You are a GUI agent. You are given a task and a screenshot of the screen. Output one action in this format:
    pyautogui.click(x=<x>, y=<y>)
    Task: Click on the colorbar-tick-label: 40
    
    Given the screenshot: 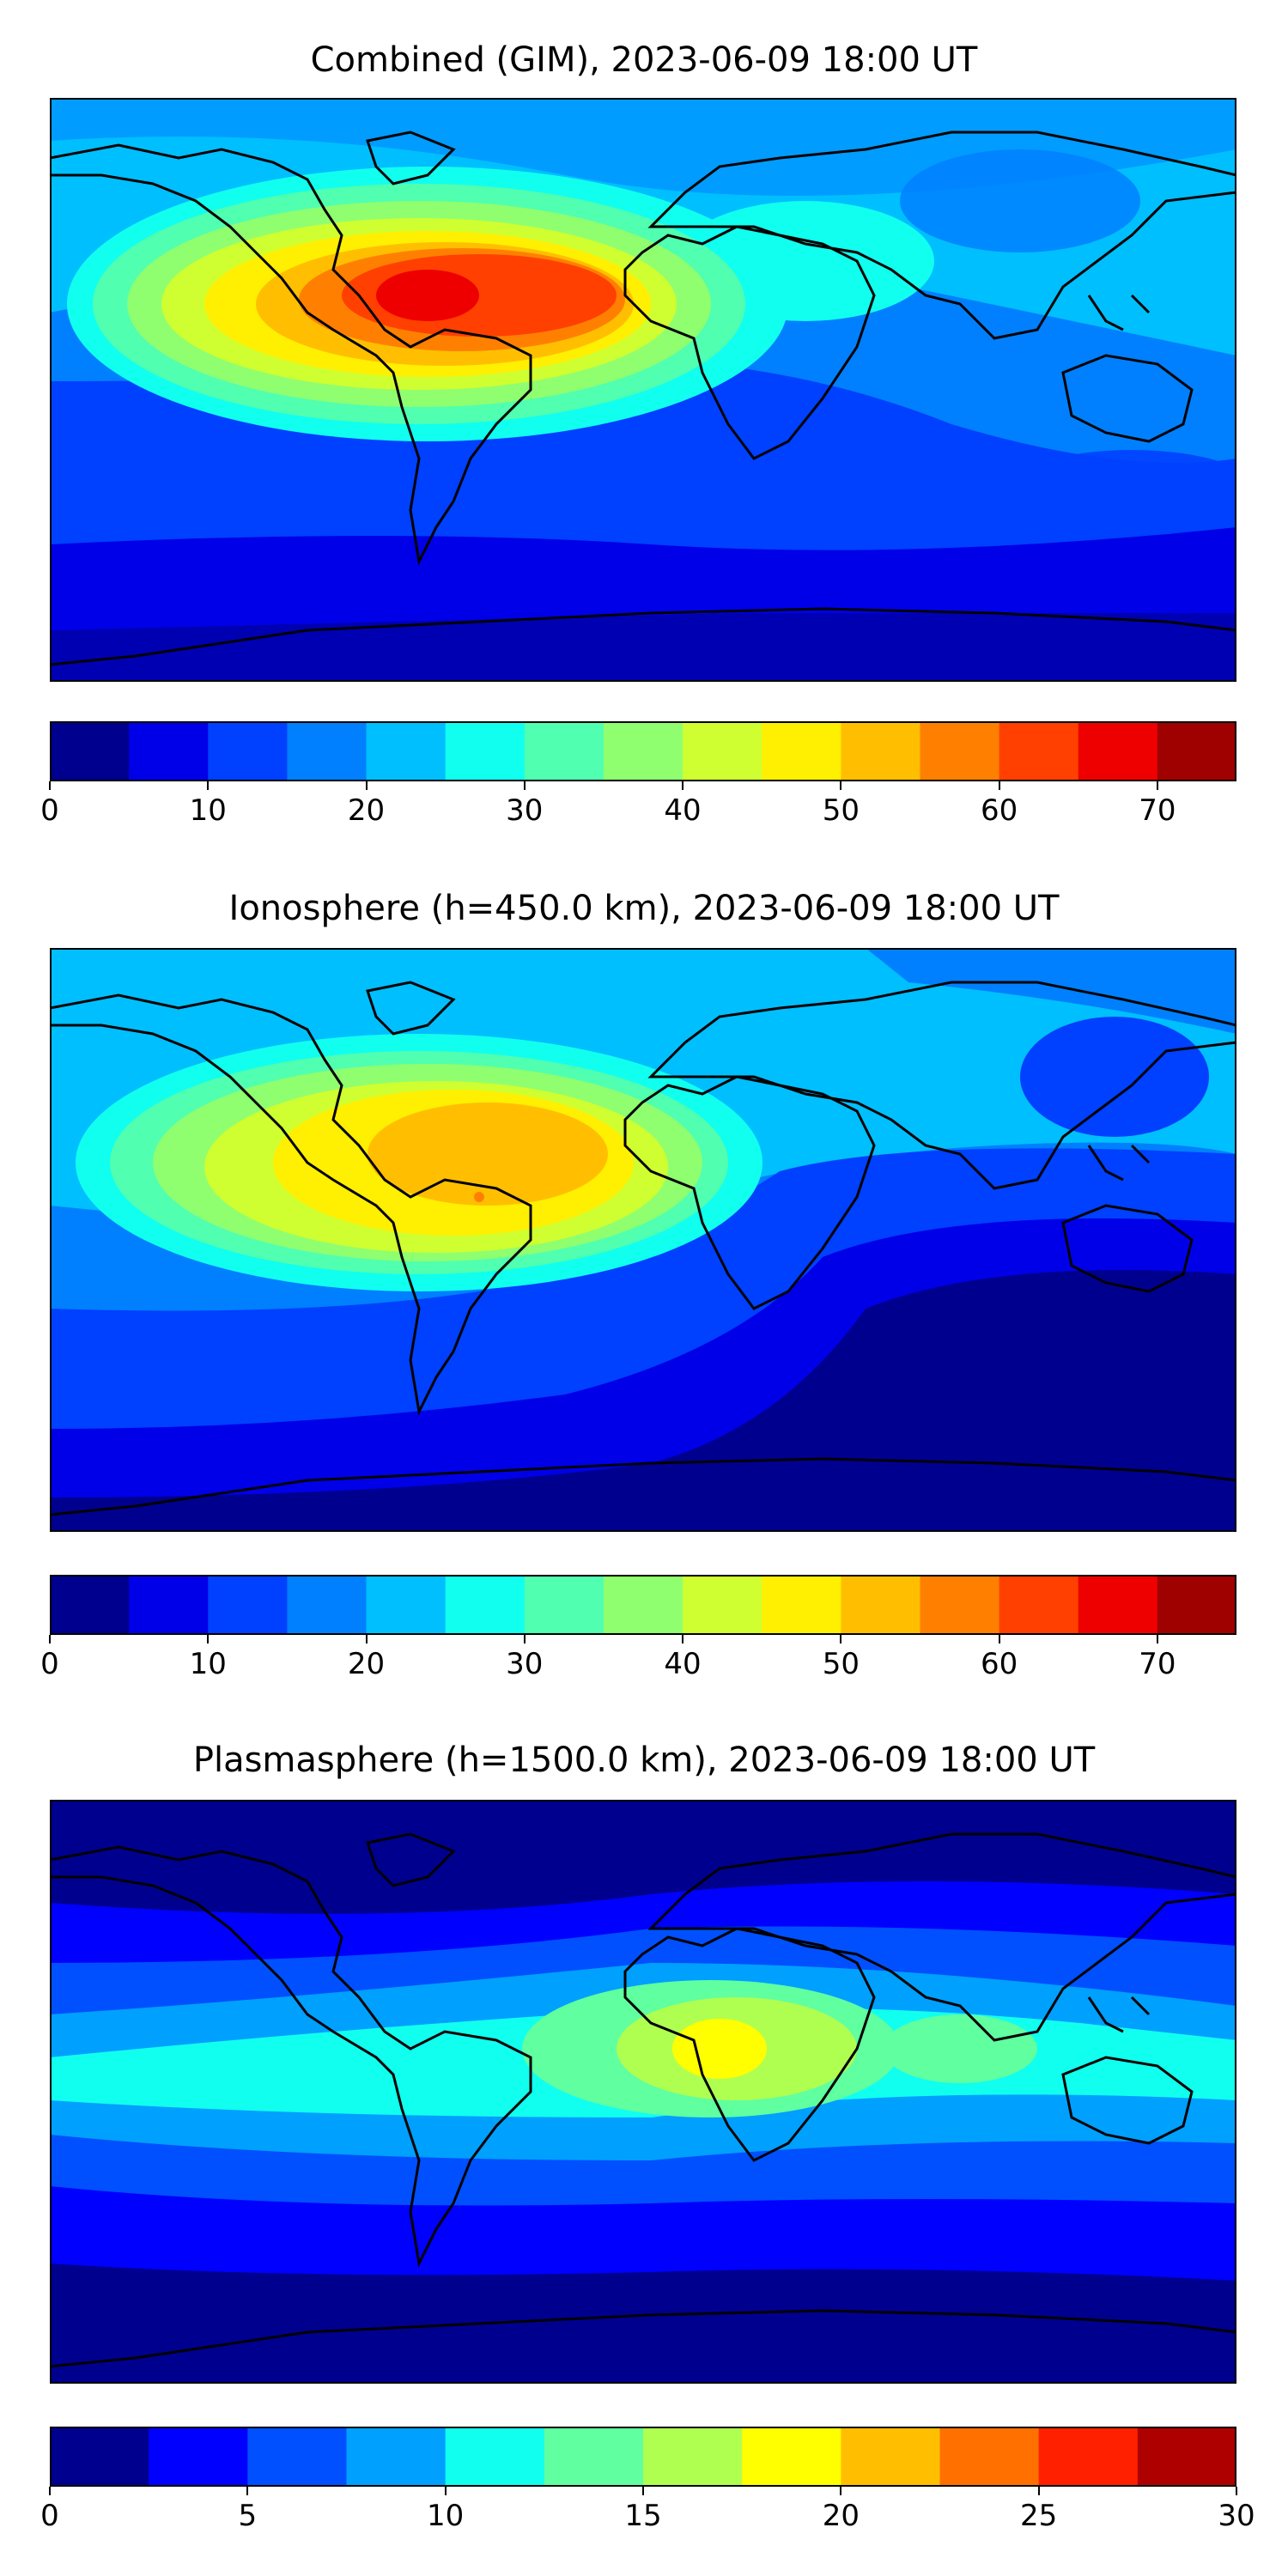 What is the action you would take?
    pyautogui.click(x=683, y=810)
    